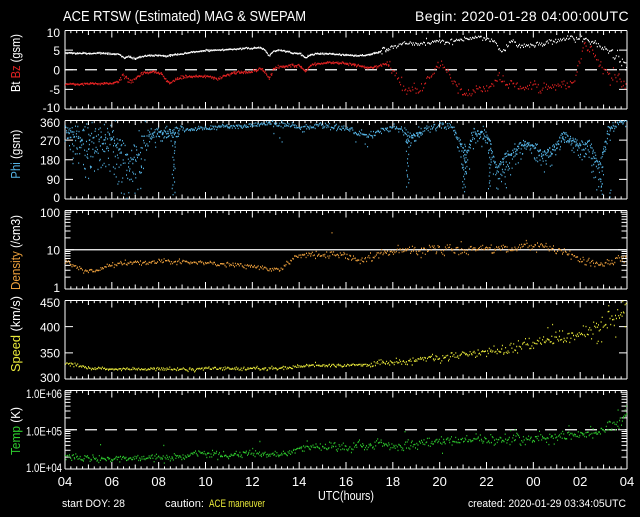 Image resolution: width=640 pixels, height=517 pixels. Describe the element at coordinates (93, 504) in the screenshot. I see `svg-text: start DOY: 28` at that location.